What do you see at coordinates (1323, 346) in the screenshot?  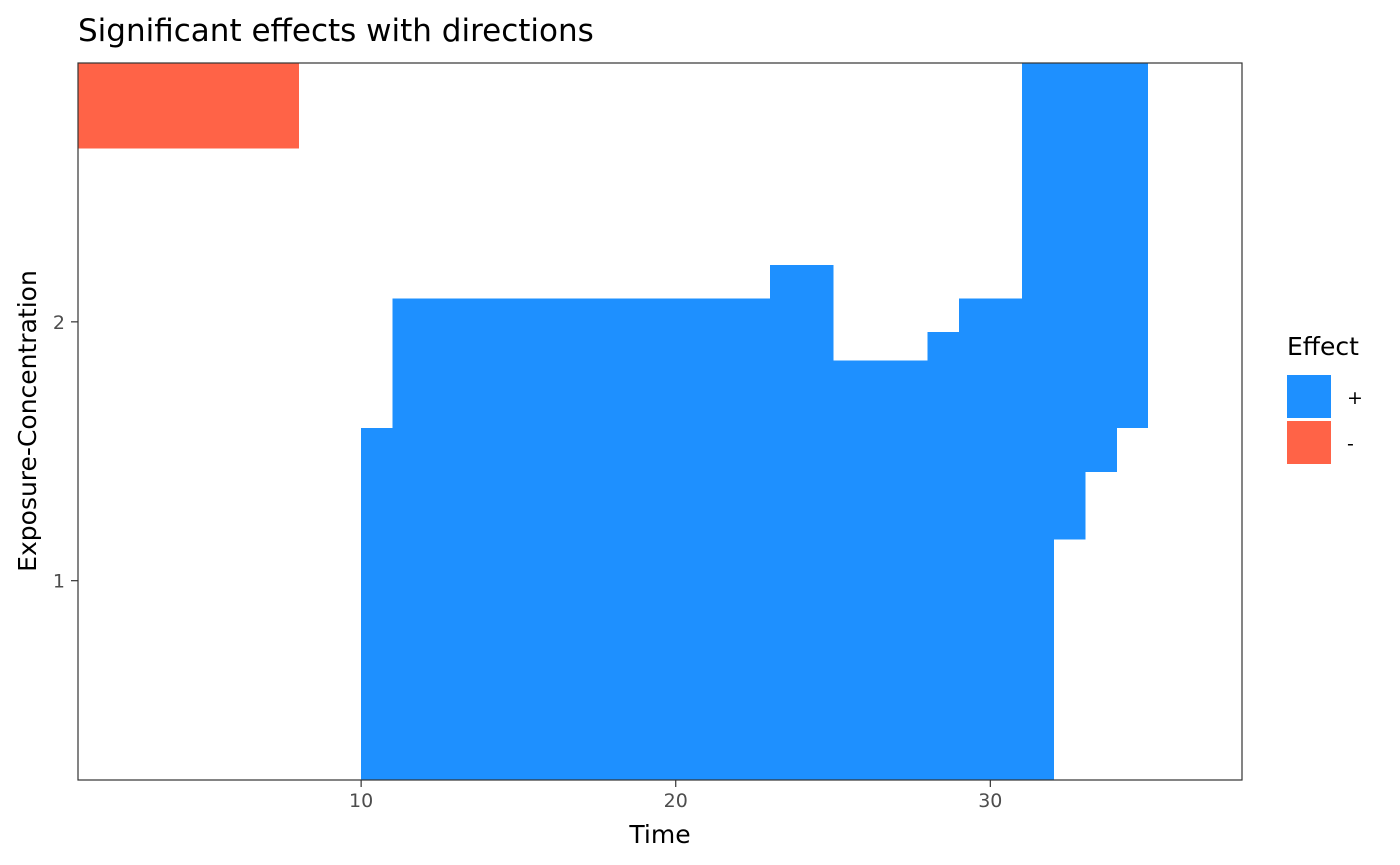 I see `legend-title: Effect` at bounding box center [1323, 346].